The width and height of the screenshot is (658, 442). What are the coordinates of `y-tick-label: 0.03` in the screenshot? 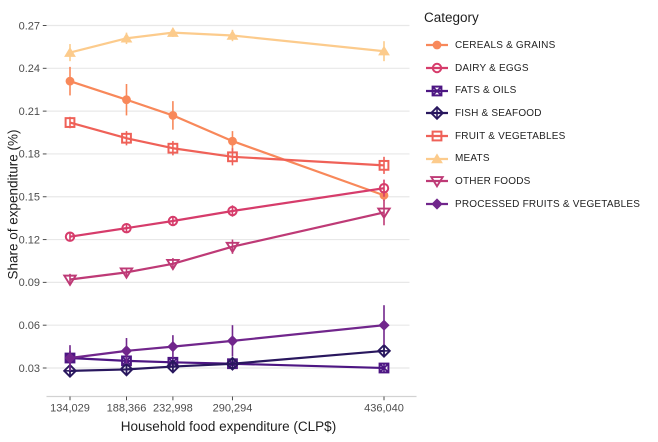 It's located at (29, 369).